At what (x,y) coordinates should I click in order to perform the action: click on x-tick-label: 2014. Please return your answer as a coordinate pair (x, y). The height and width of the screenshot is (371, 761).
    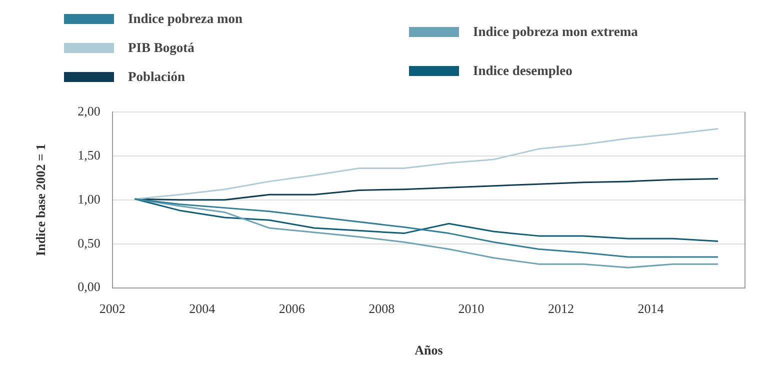
    Looking at the image, I should click on (651, 308).